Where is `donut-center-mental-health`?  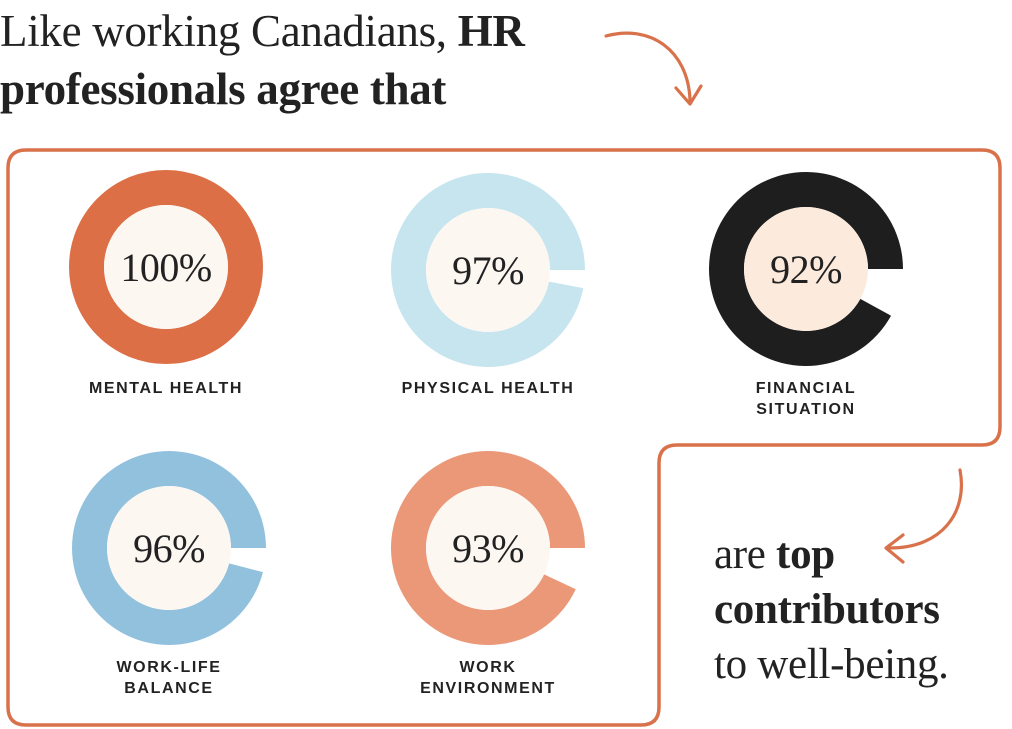
donut-center-mental-health is located at coordinates (166, 267).